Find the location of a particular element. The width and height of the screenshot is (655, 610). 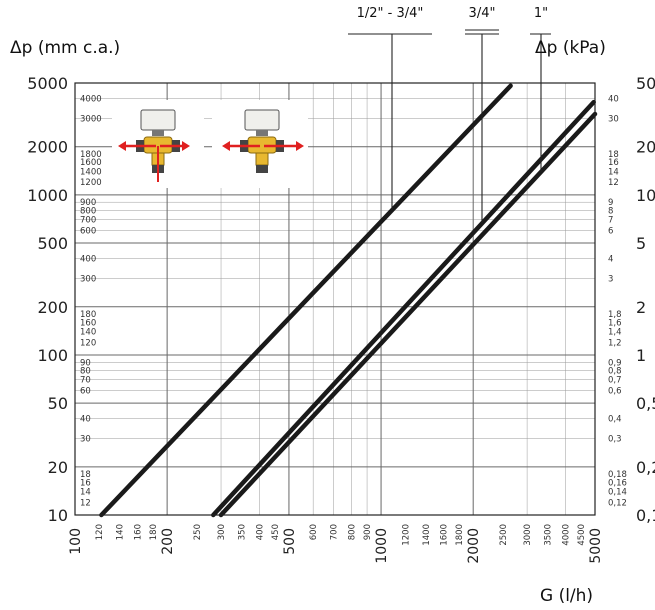

y-tick-label-left-minor: 160 is located at coordinates (88, 323).